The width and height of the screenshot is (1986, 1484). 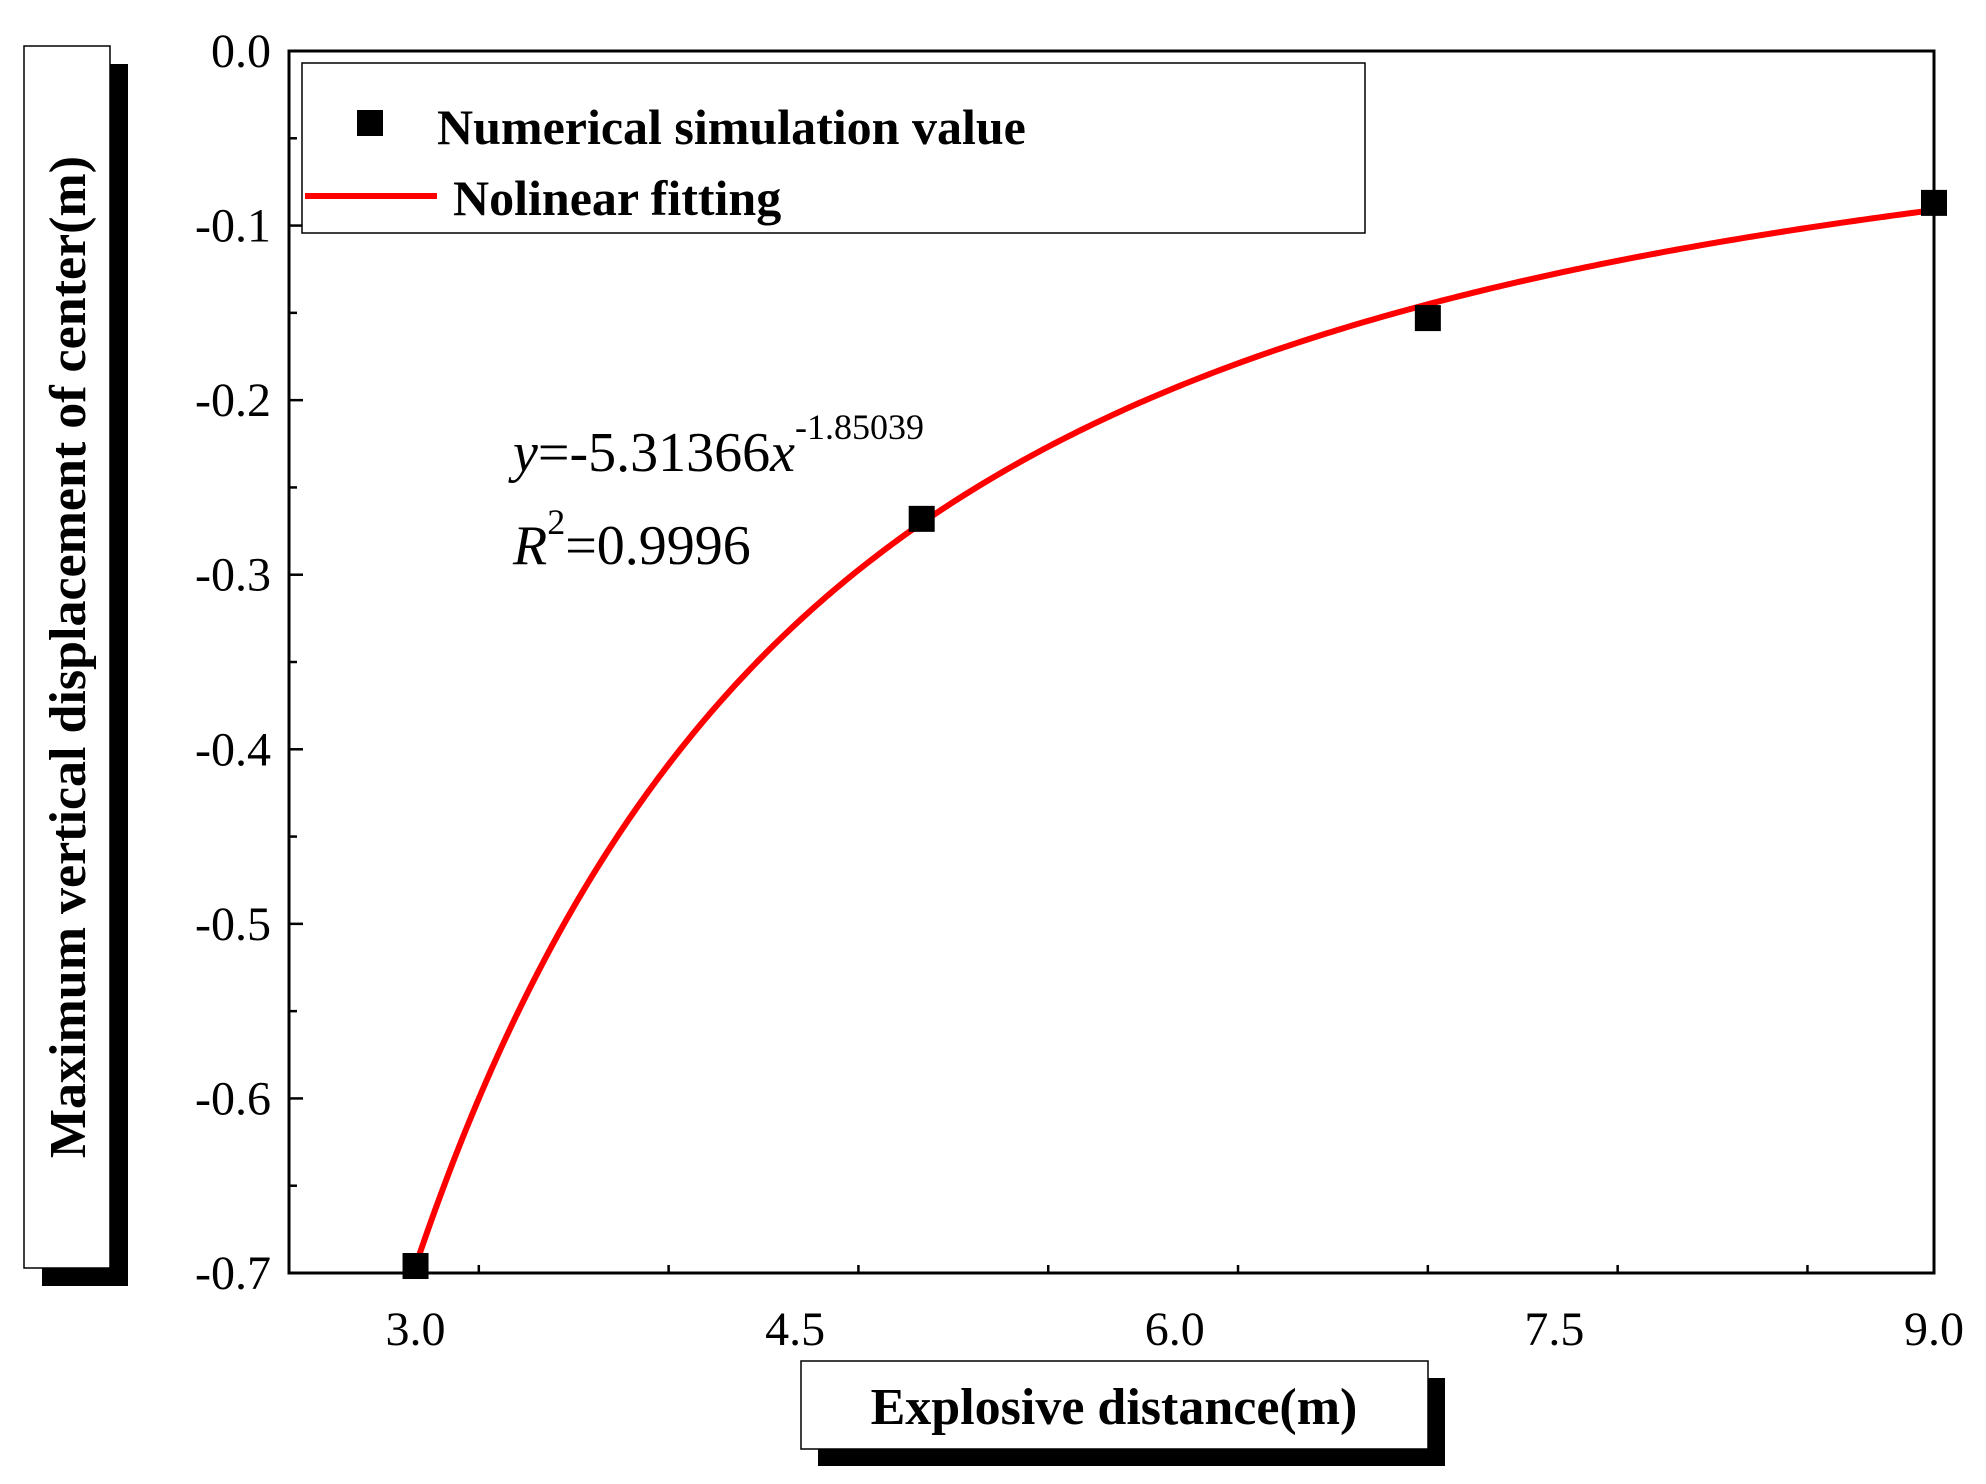 I want to click on x-tick-label: 7.5, so click(x=1554, y=1329).